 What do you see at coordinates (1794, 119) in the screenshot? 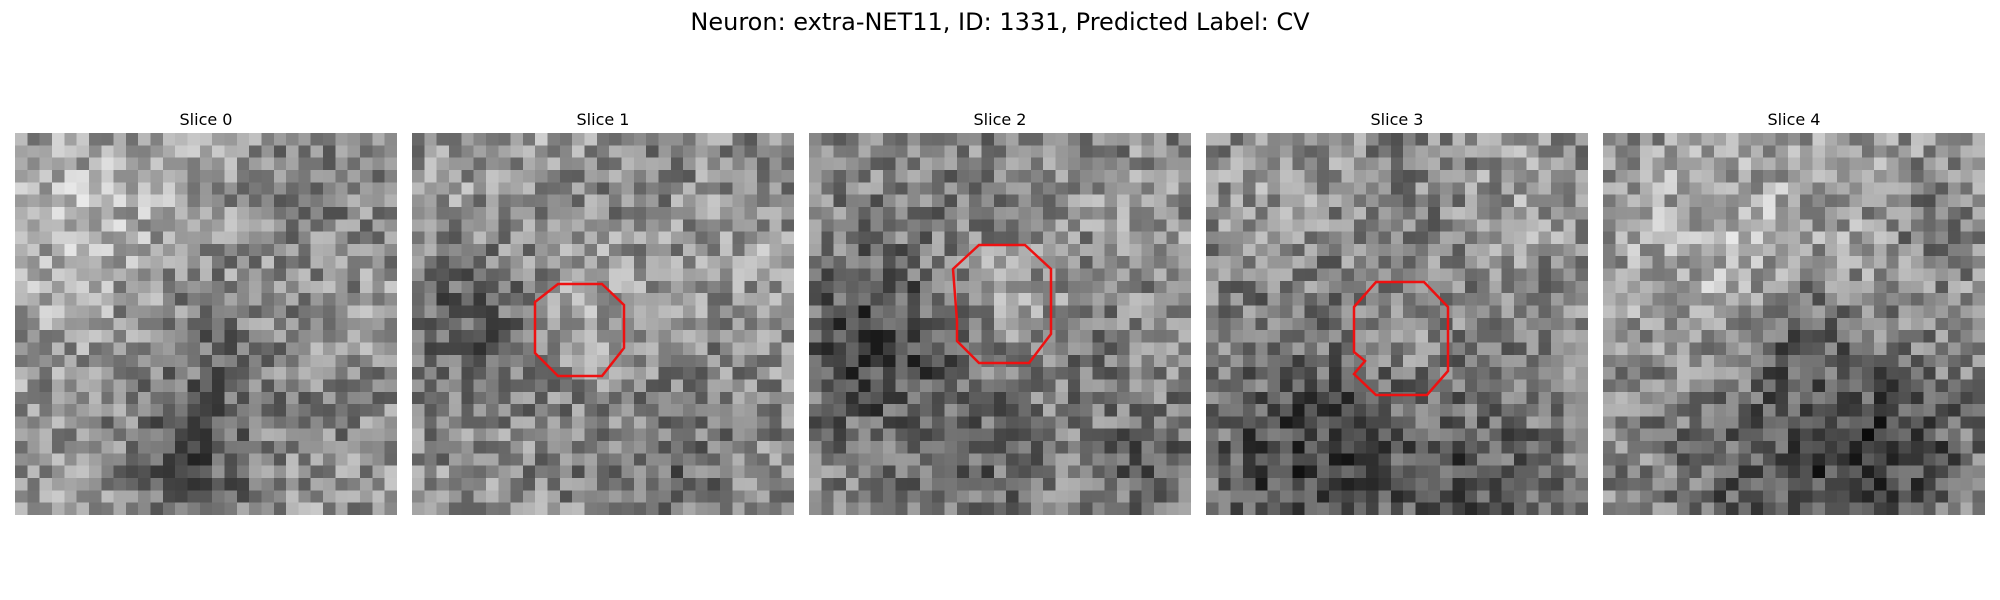
I see `slice-title: Slice 4` at bounding box center [1794, 119].